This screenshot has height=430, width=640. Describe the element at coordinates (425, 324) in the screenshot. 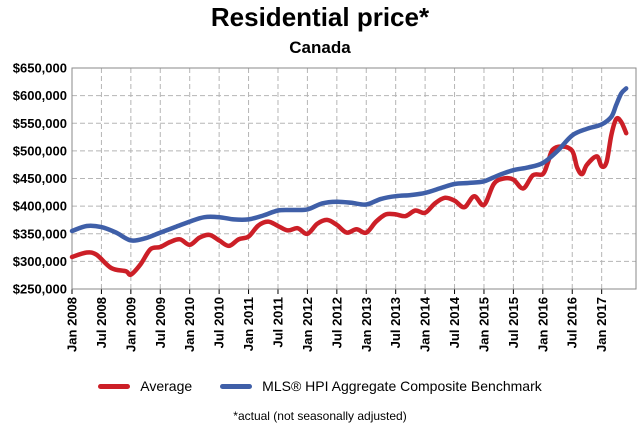

I see `x-tick-label: Jan 2014` at that location.